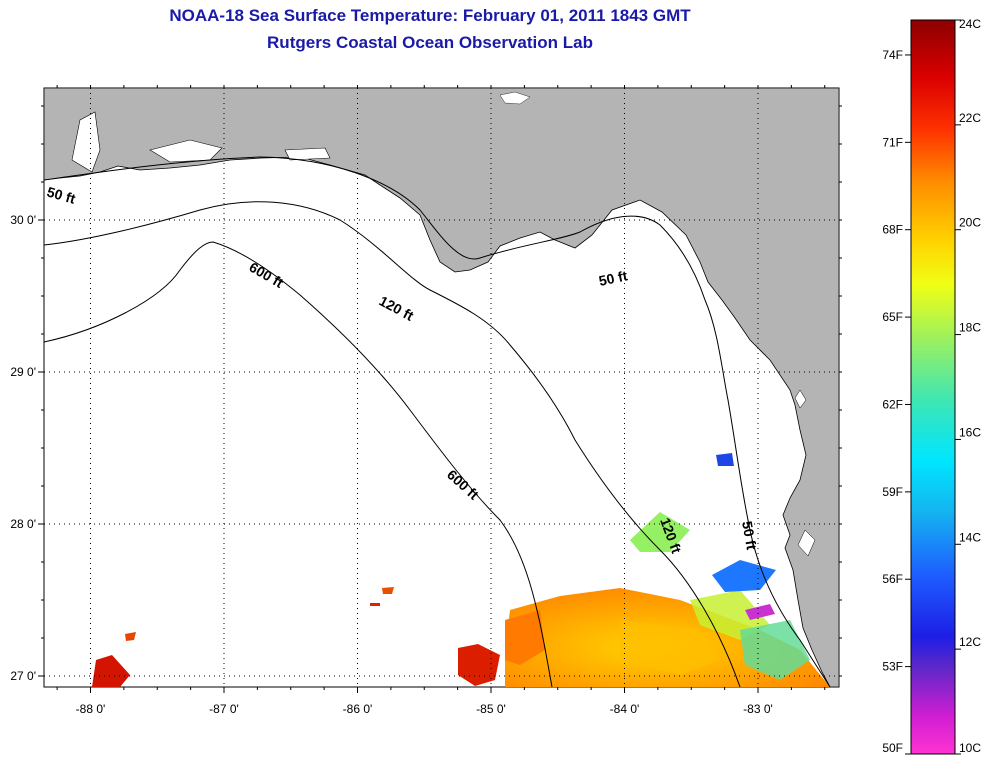 This screenshot has height=770, width=992. I want to click on colorbar-celsius-label: 20C, so click(970, 223).